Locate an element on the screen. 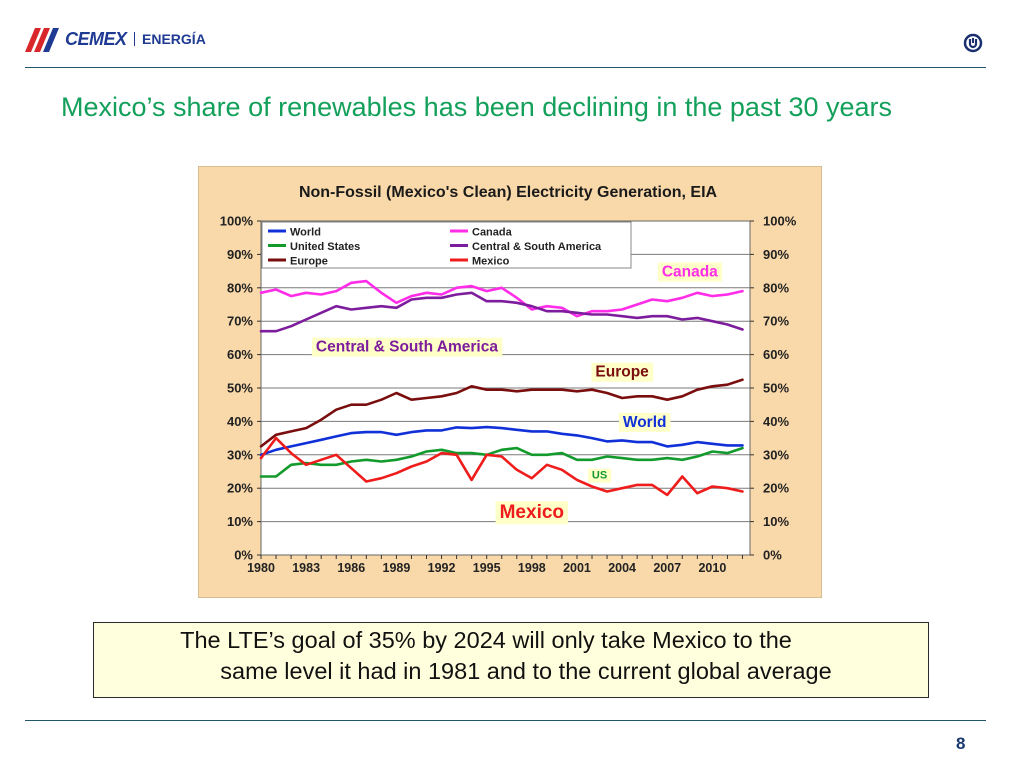 The image size is (1024, 768). annotation-label: Europe is located at coordinates (622, 372).